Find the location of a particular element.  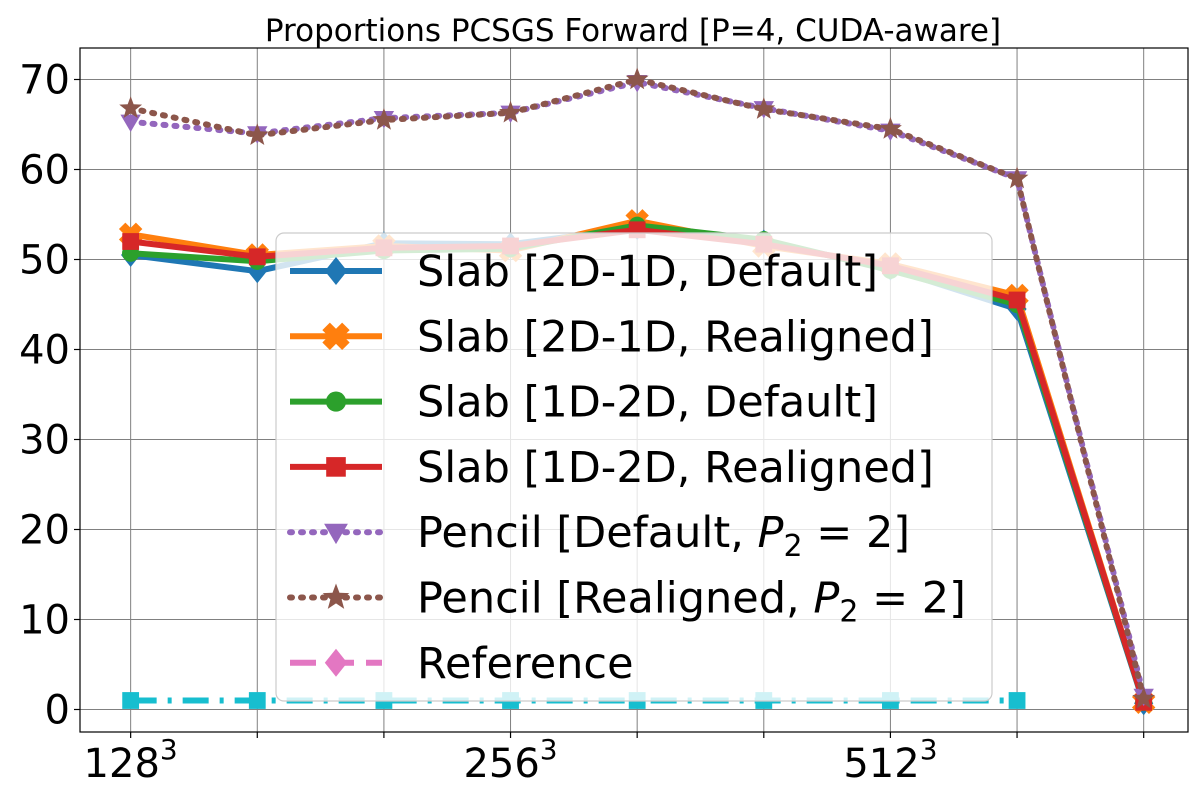

legend-swatch-marker-bar is located at coordinates (336, 336).